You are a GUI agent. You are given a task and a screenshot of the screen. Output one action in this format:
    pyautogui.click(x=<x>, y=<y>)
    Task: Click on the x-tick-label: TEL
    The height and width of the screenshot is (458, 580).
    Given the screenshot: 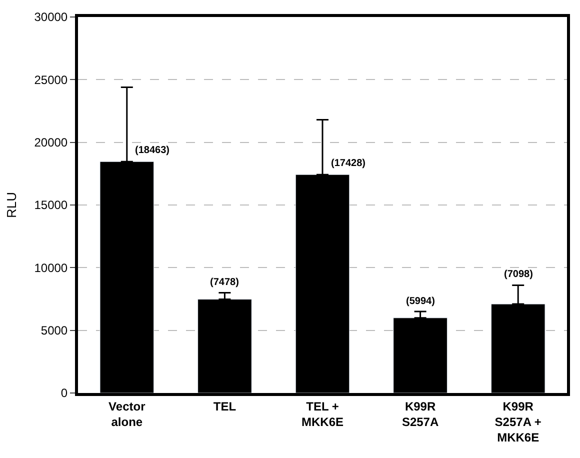 What is the action you would take?
    pyautogui.click(x=224, y=406)
    